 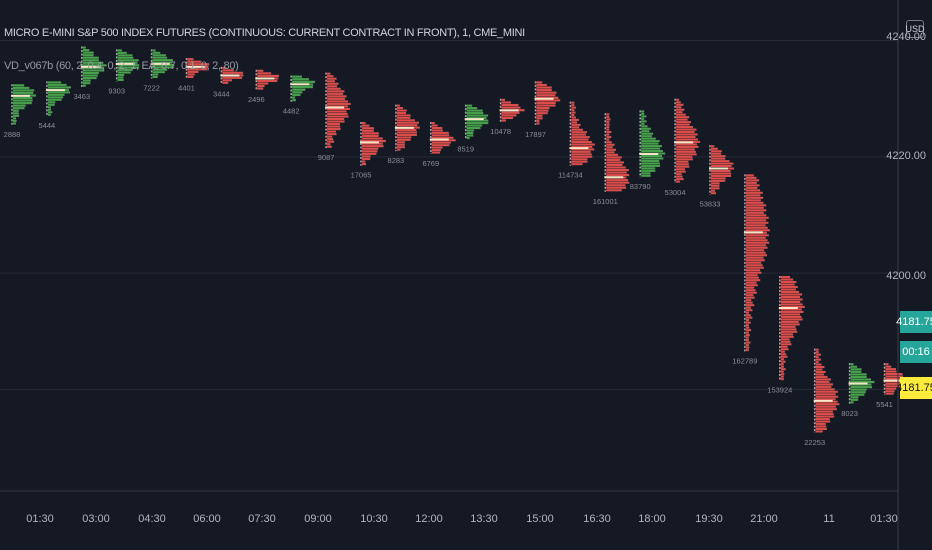 I want to click on volume-profile: 3463, so click(x=90, y=73).